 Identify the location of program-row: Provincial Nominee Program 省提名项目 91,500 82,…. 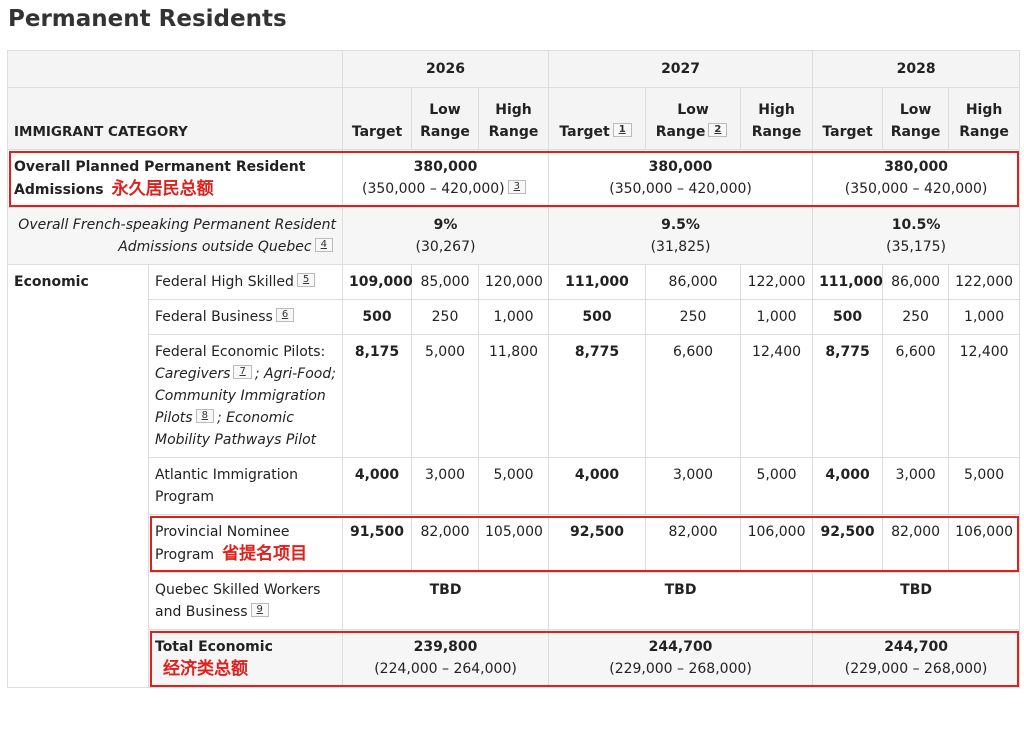
(514, 543).